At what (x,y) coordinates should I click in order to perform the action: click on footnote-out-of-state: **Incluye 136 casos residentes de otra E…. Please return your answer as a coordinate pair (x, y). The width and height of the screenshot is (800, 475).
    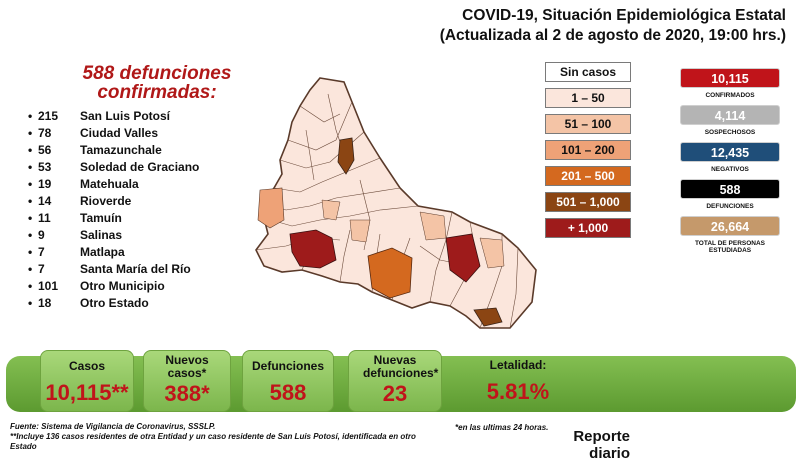
    Looking at the image, I should click on (213, 436).